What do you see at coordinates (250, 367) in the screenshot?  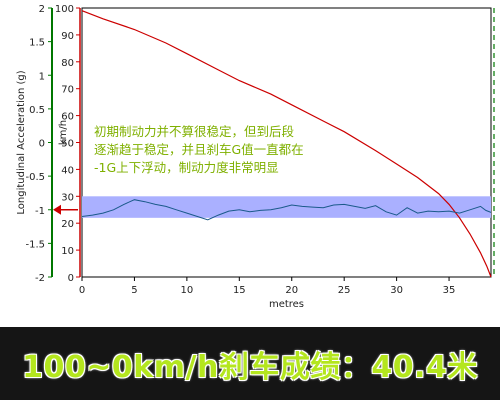 I see `result-banner-text: 100~0km/h刹车成绩：40.4米` at bounding box center [250, 367].